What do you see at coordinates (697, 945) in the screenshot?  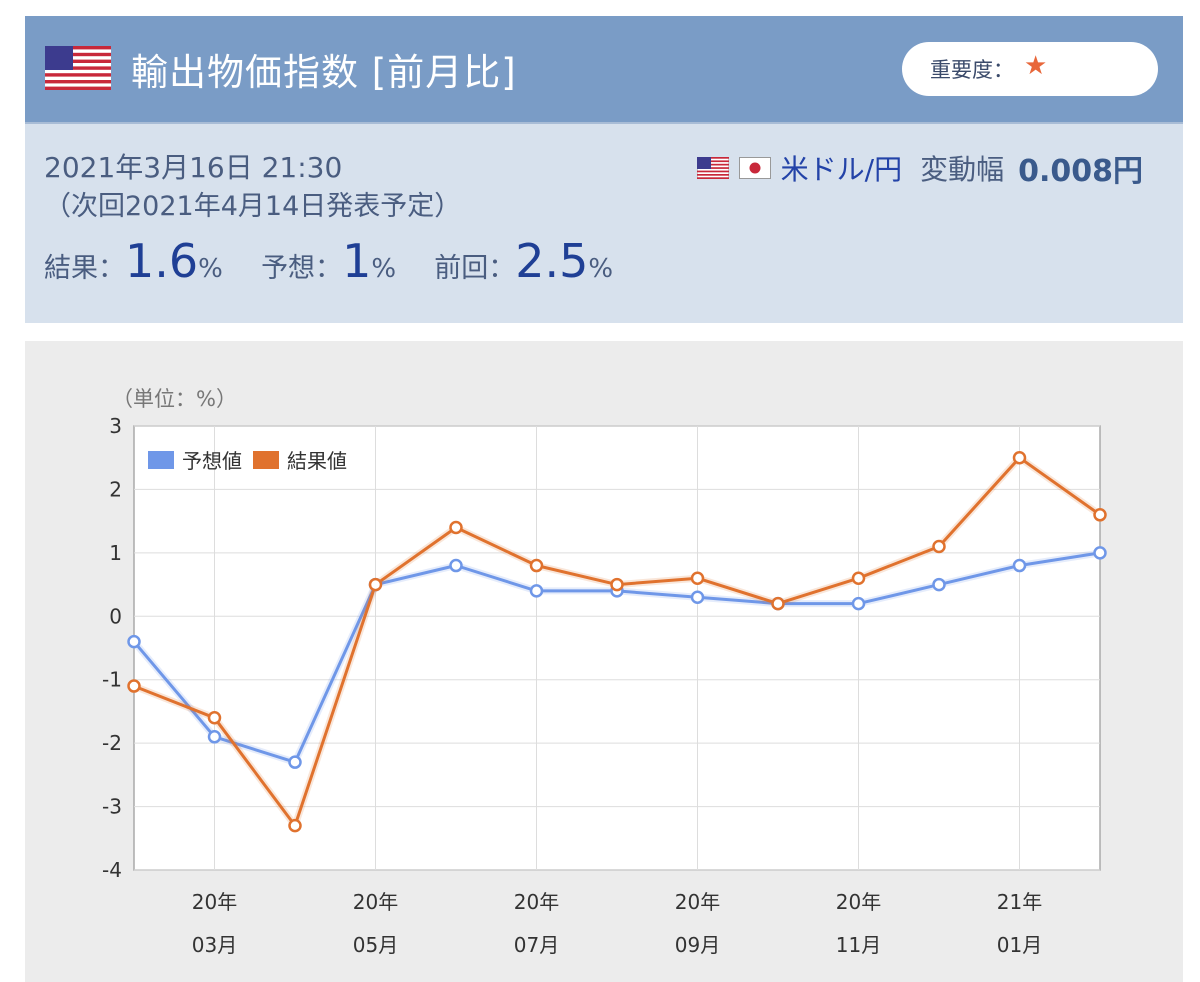 I see `x-tick-month: 09月` at bounding box center [697, 945].